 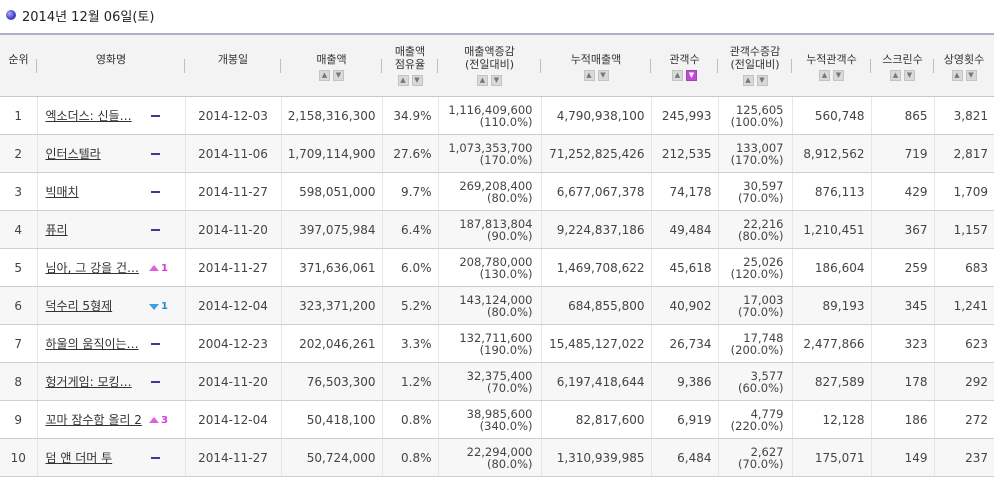 What do you see at coordinates (596, 115) in the screenshot?
I see `cum-sales-cell: 4,790,938,100` at bounding box center [596, 115].